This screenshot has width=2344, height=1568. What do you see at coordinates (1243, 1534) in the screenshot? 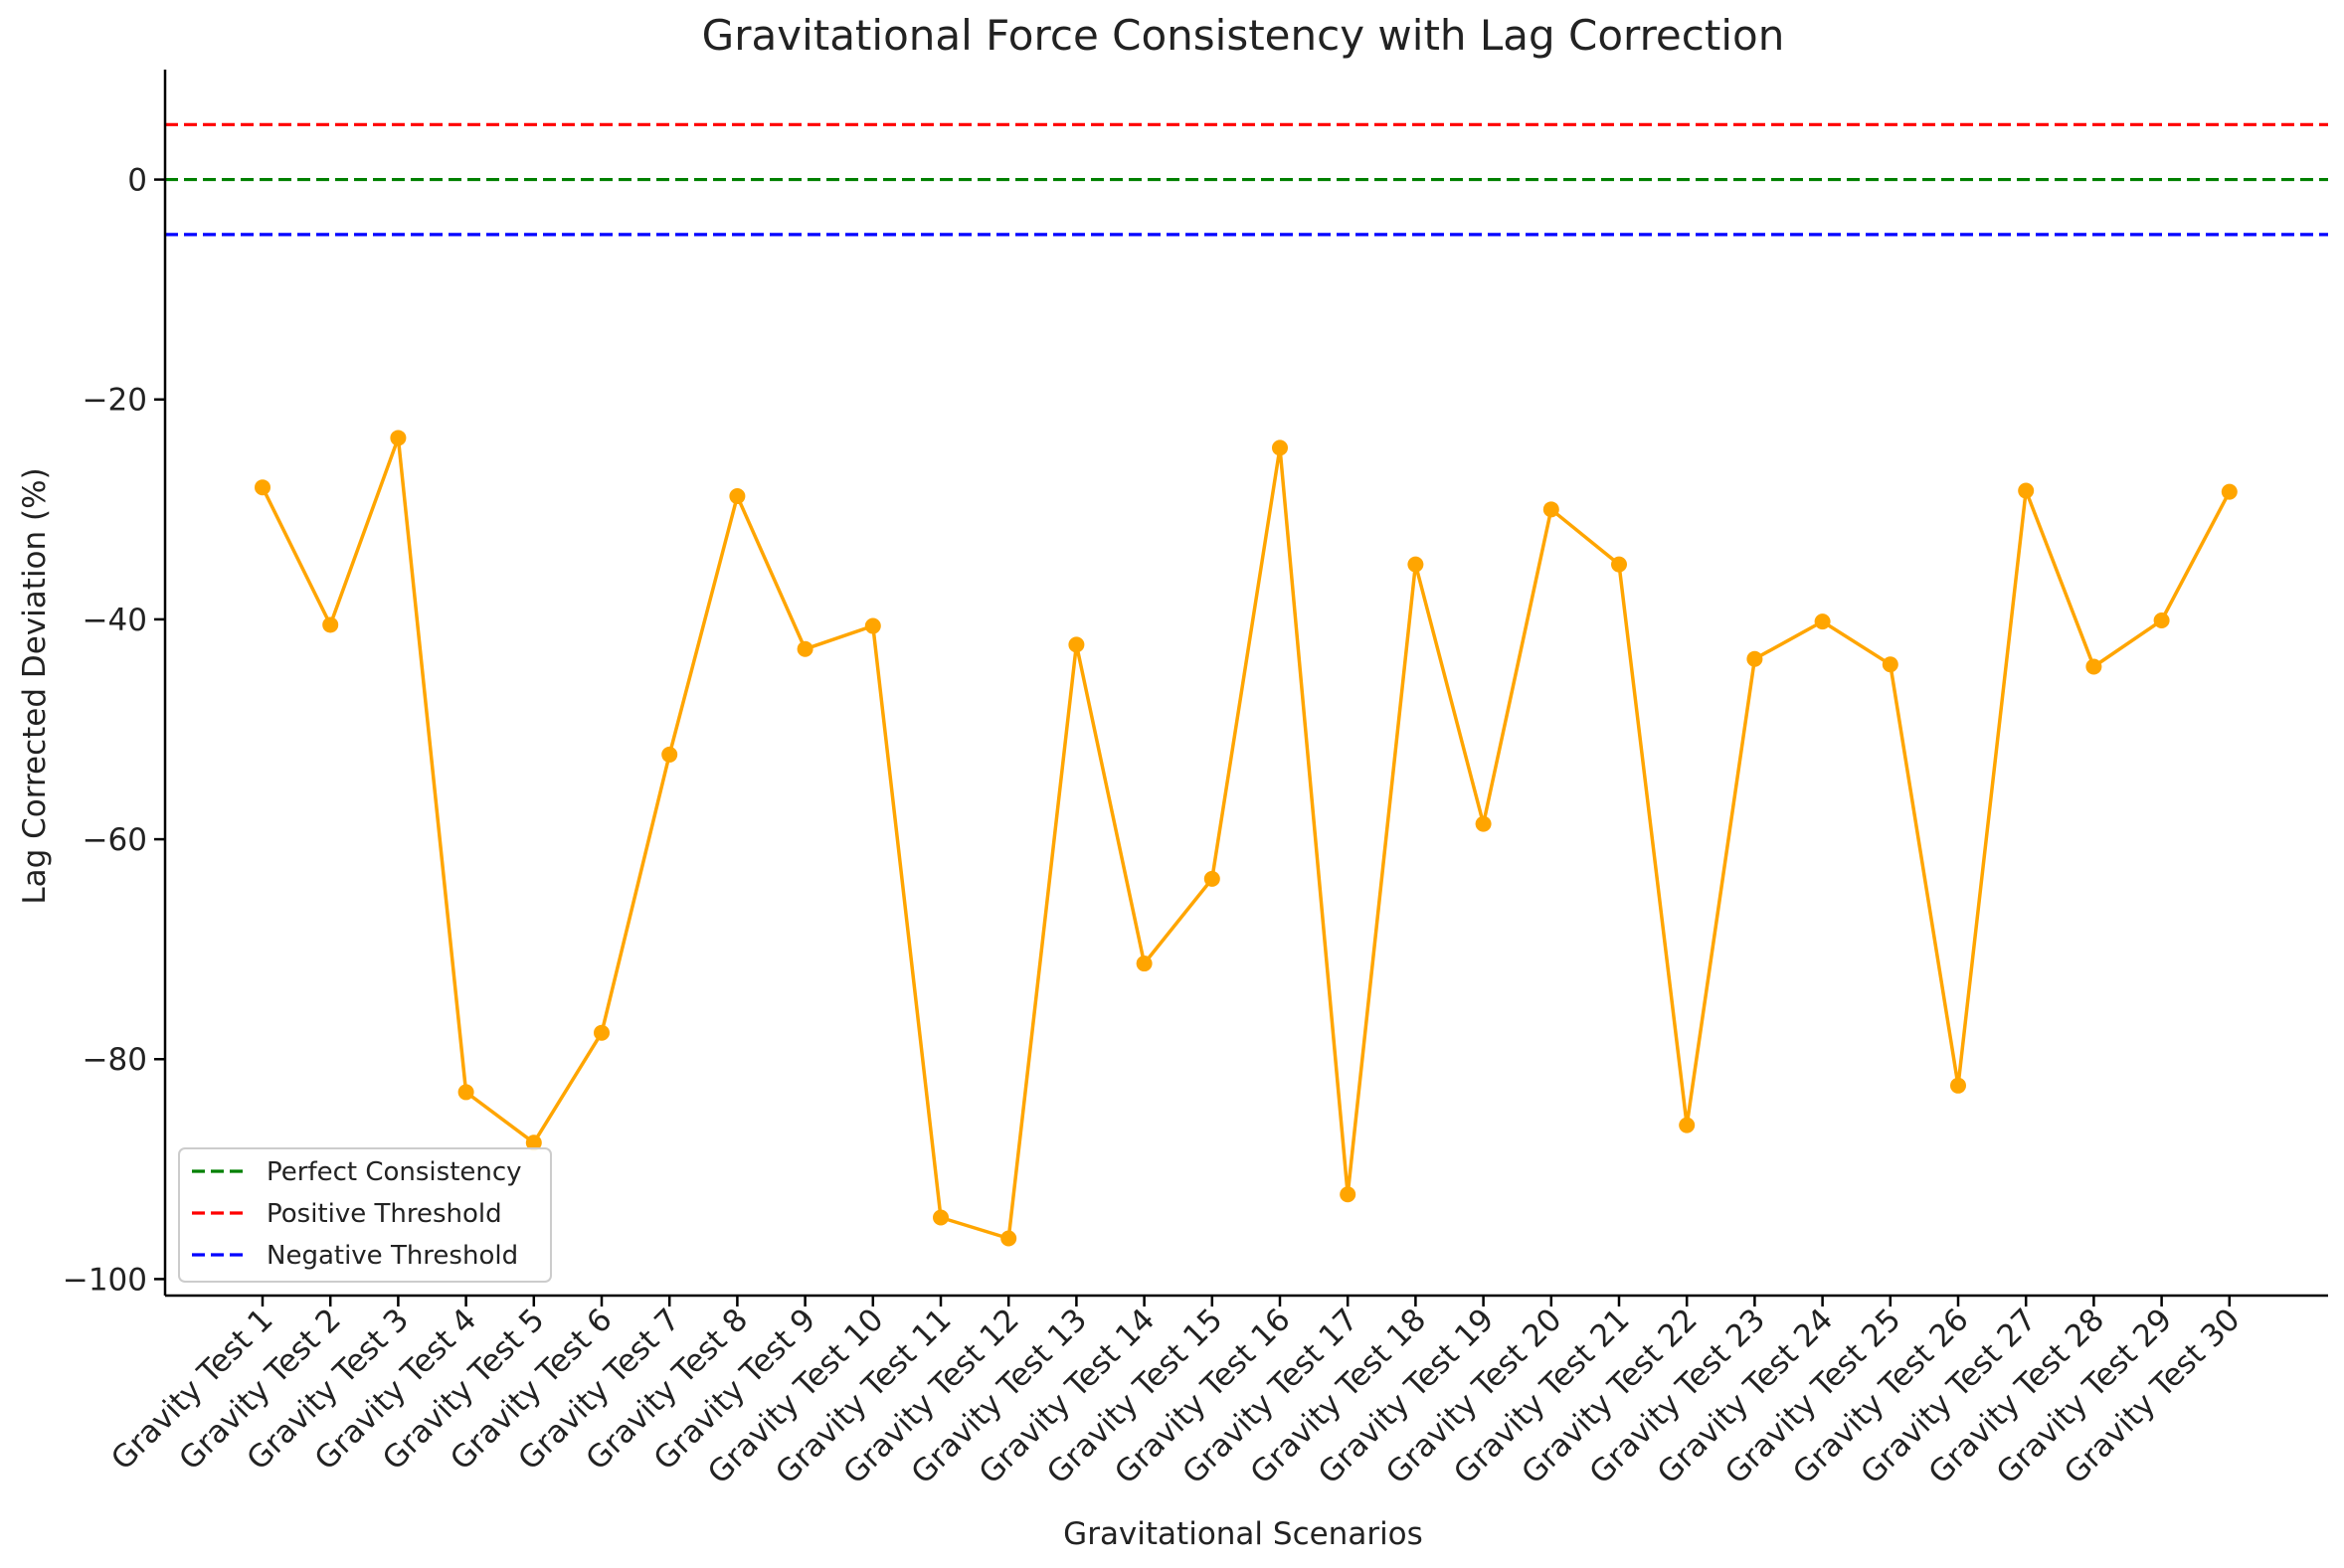
I see `x-axis-label: Gravitational Scenarios` at bounding box center [1243, 1534].